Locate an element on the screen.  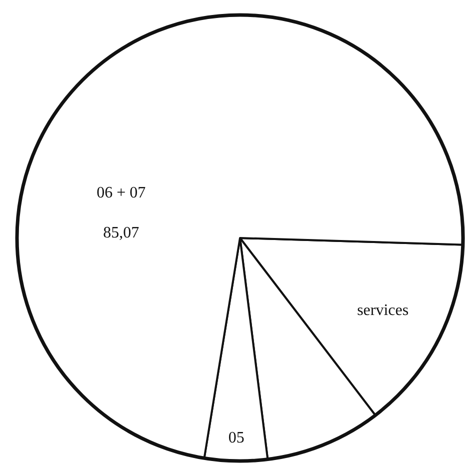
data-label: 85,07 is located at coordinates (121, 233).